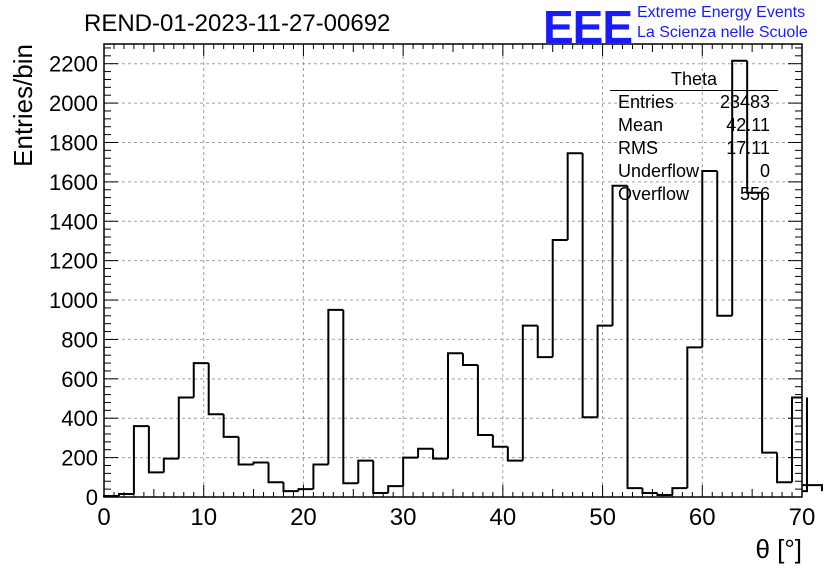  I want to click on stats-row-entries: Entries 23483, so click(694, 102).